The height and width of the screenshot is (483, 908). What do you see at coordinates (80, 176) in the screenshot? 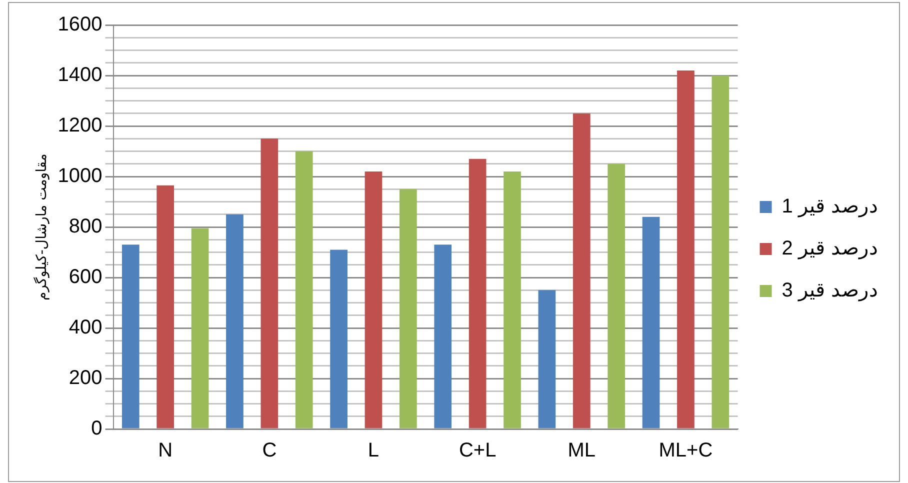
I see `y-tick-label: 1000` at bounding box center [80, 176].